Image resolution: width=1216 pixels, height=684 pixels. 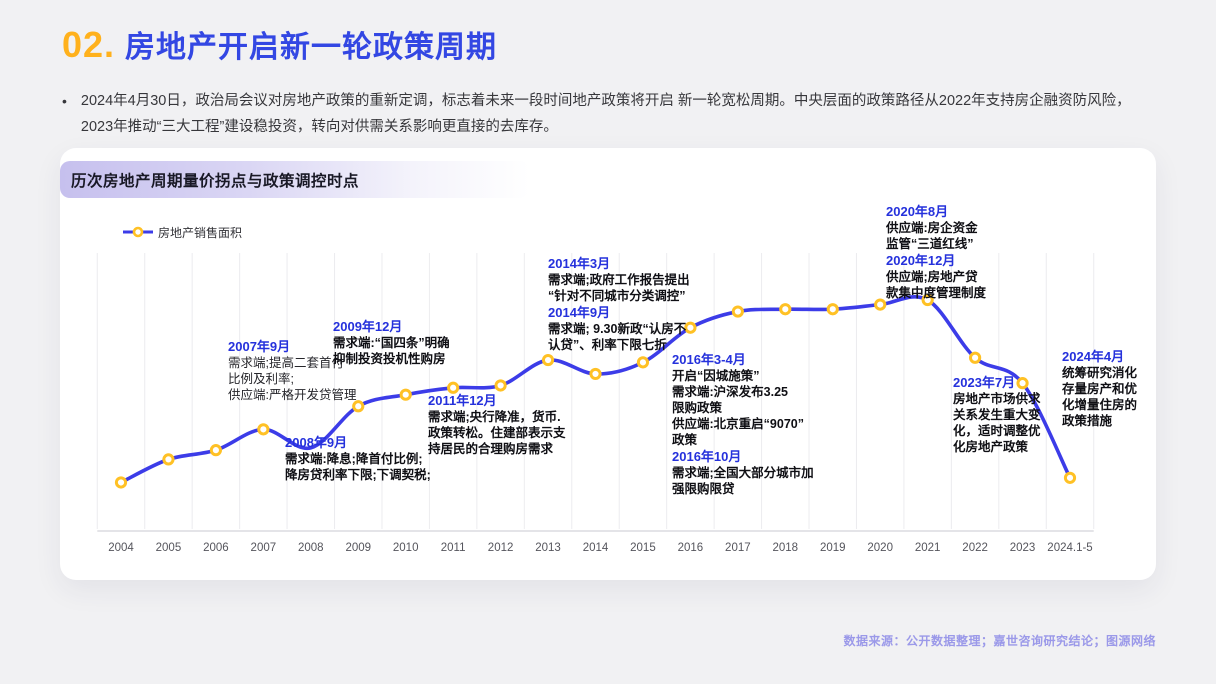 I want to click on data-point-2023, so click(x=1022, y=383).